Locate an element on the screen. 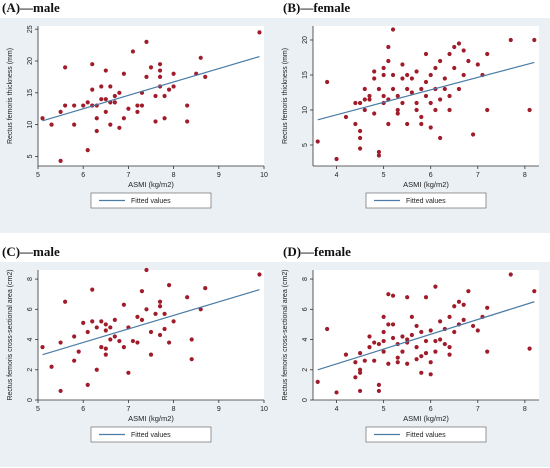 The image size is (550, 468). x-tick-label: 6 is located at coordinates (83, 175).